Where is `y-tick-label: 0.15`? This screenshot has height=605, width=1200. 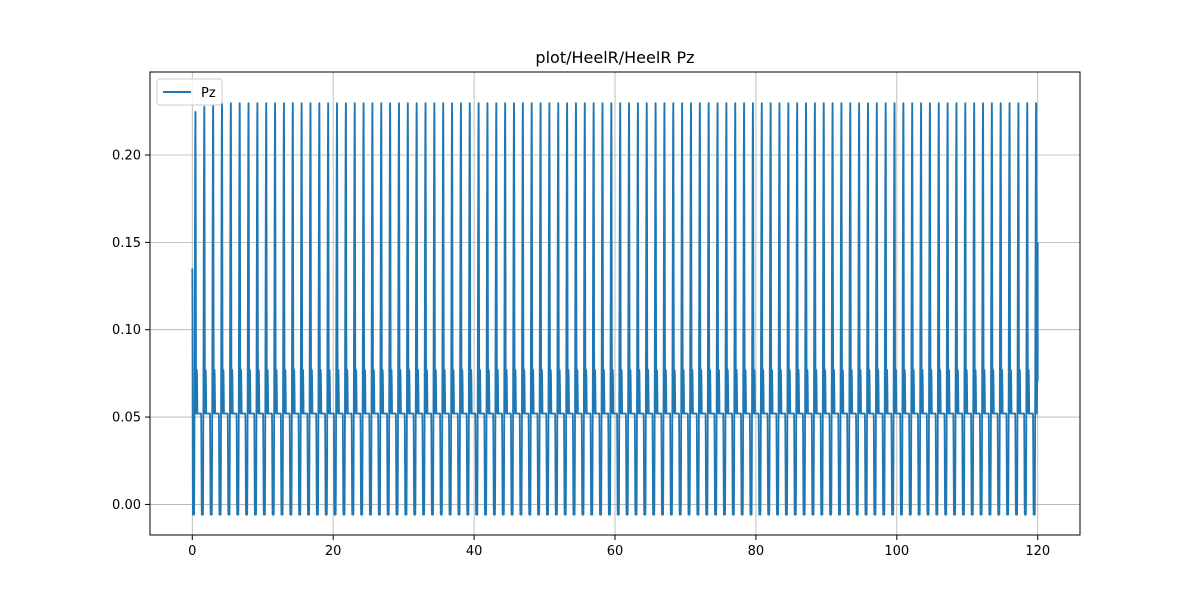 y-tick-label: 0.15 is located at coordinates (126, 243).